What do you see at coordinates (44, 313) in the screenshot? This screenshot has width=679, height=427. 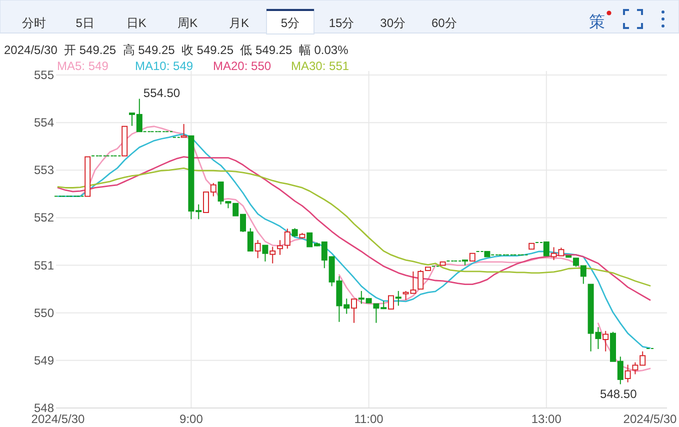 I see `y-tick-label: 550` at bounding box center [44, 313].